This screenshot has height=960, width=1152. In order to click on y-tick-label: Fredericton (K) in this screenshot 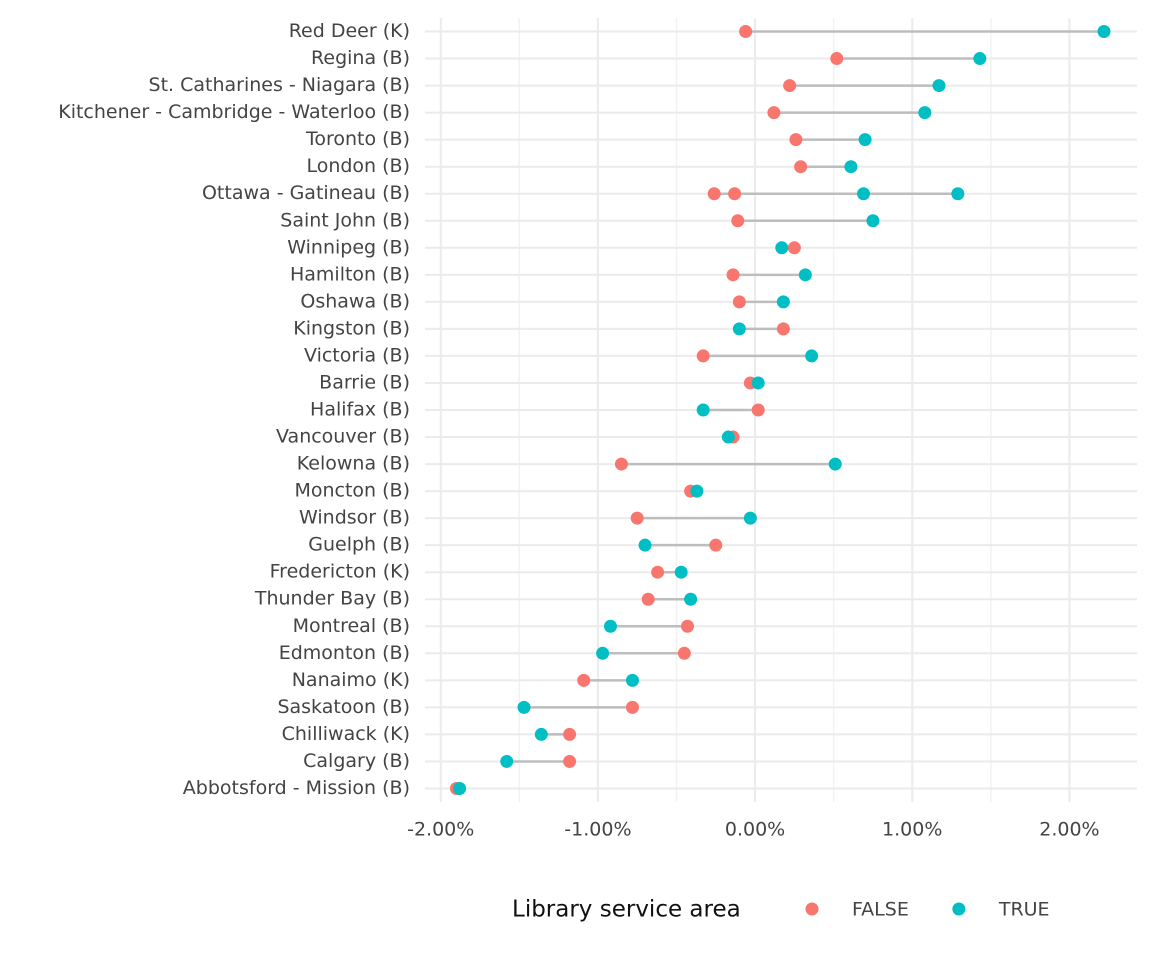, I will do `click(340, 572)`.